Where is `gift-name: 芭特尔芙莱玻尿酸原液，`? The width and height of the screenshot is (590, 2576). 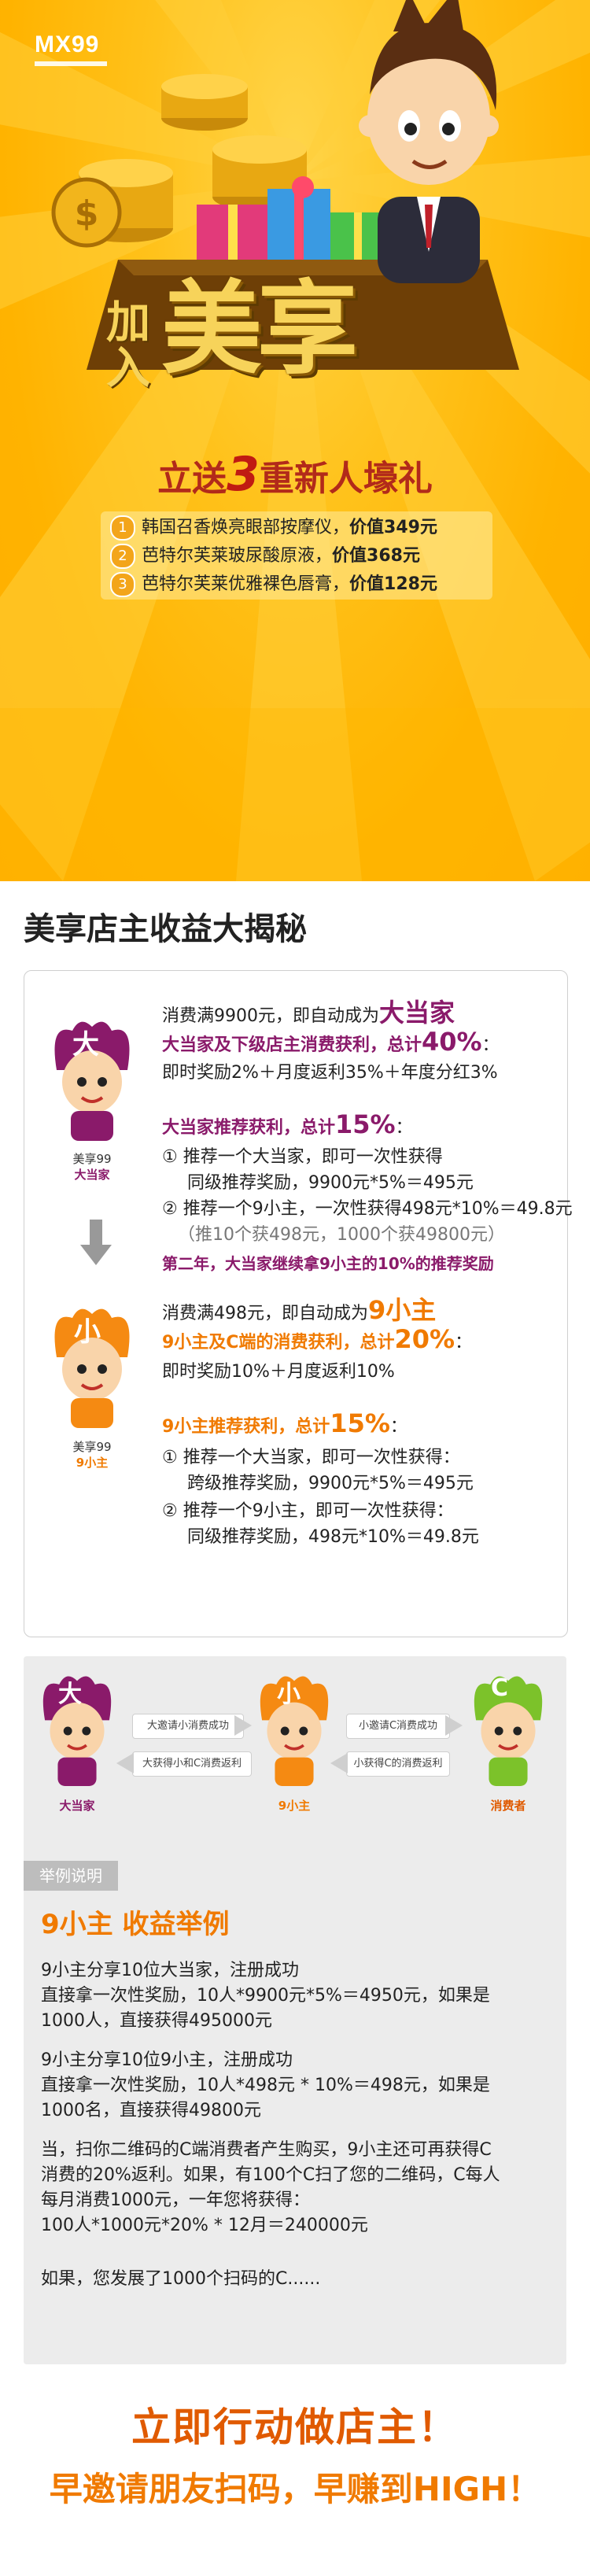
gift-name: 芭特尔芙莱玻尿酸原液， is located at coordinates (237, 556).